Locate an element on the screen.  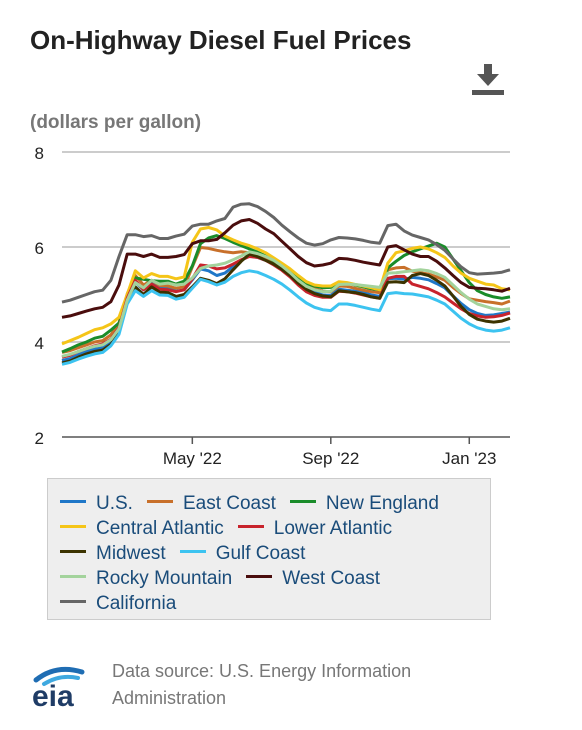
y-axis-unit: (dollars per gallon) is located at coordinates (116, 122).